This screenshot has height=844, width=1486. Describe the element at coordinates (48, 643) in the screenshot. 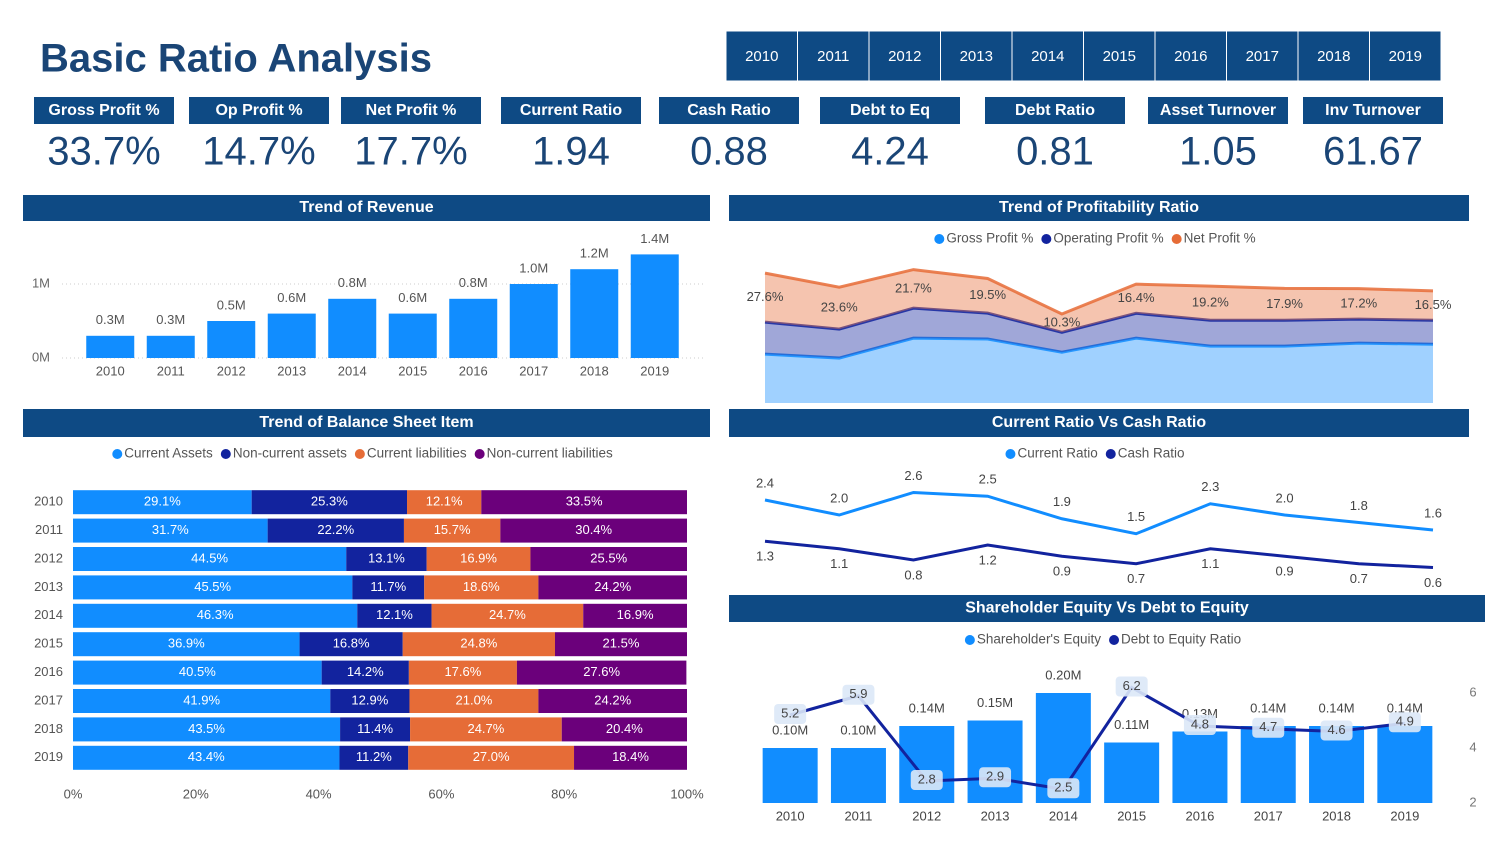

I see `y-tick-label: 2015` at that location.